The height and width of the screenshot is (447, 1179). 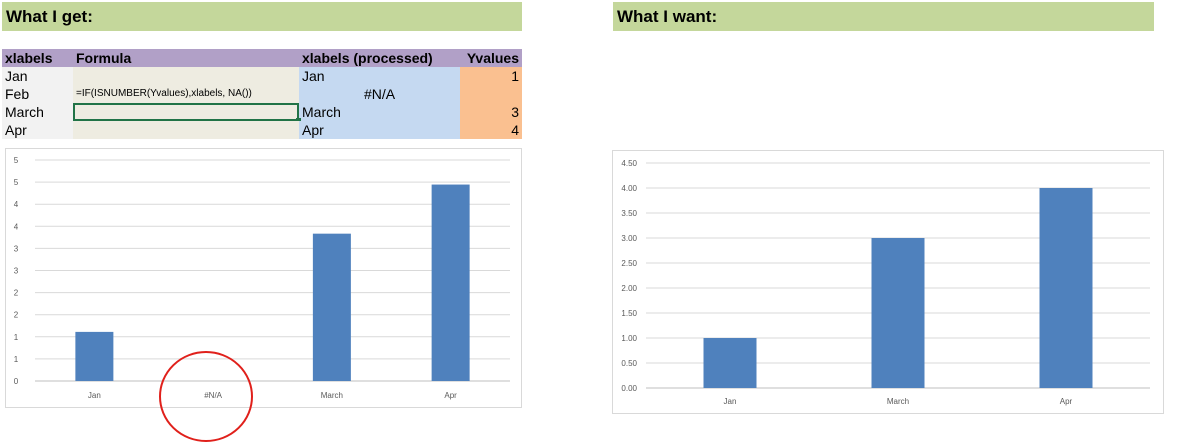 What do you see at coordinates (629, 188) in the screenshot?
I see `y-tick-label: 4.00` at bounding box center [629, 188].